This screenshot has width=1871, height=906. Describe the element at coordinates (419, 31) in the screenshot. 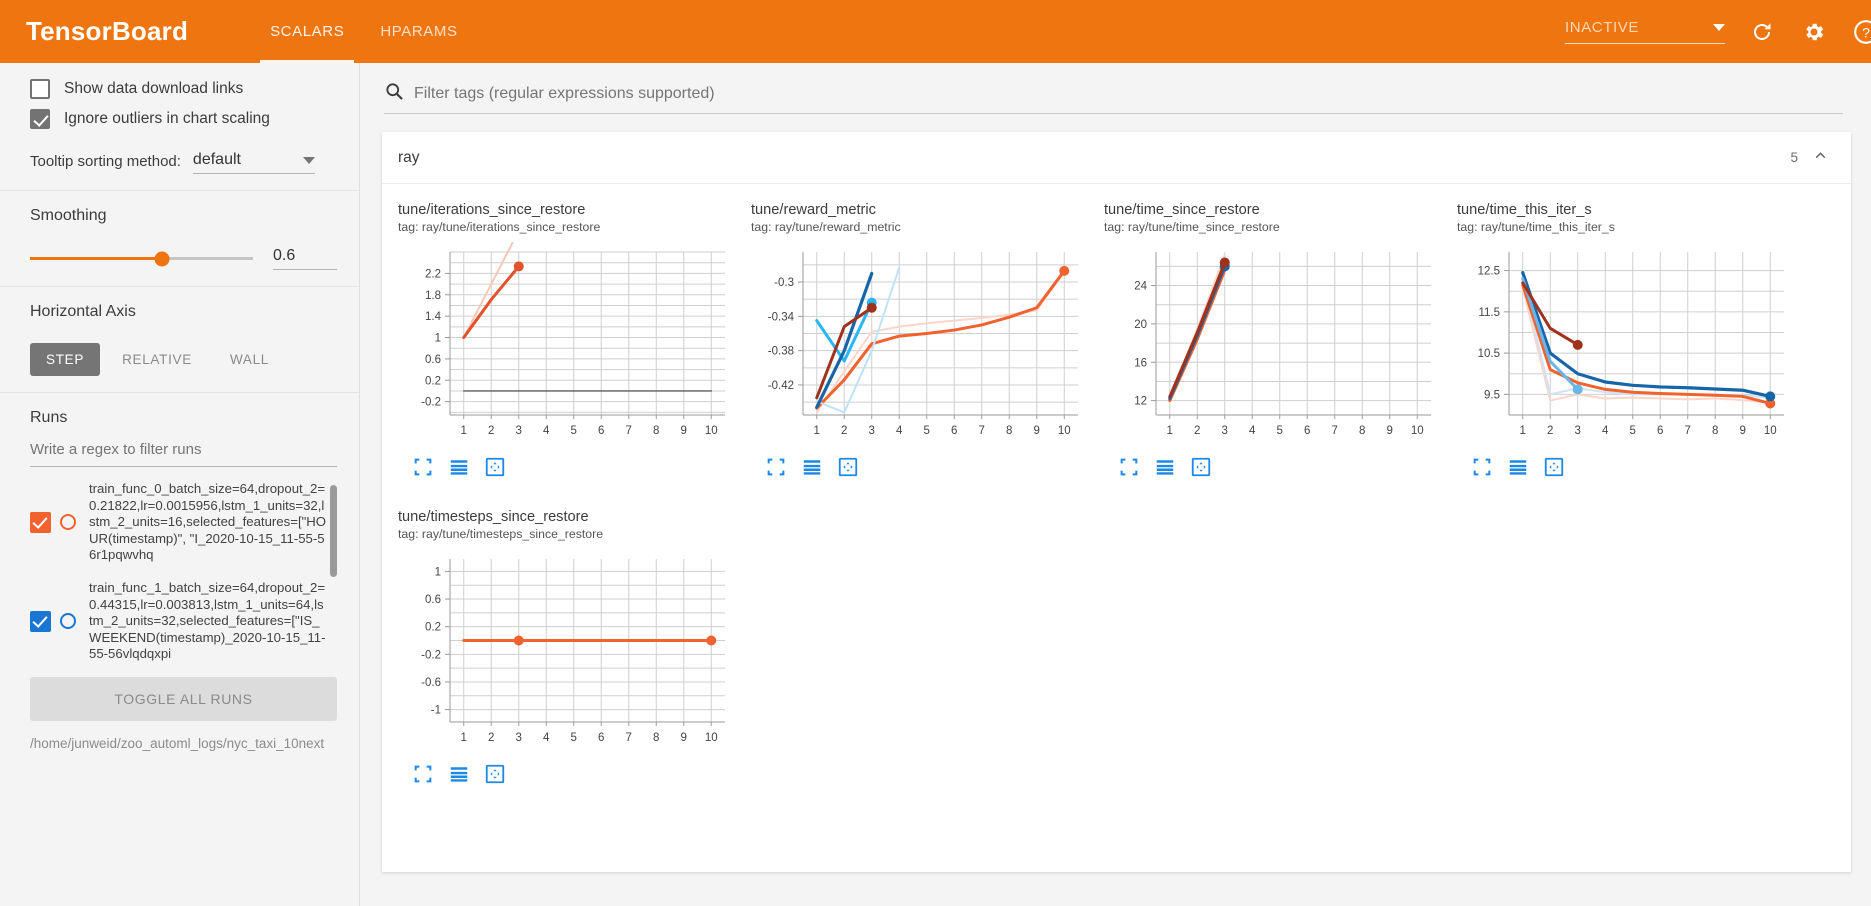

I see `tab-hparams: HPARAMS` at that location.